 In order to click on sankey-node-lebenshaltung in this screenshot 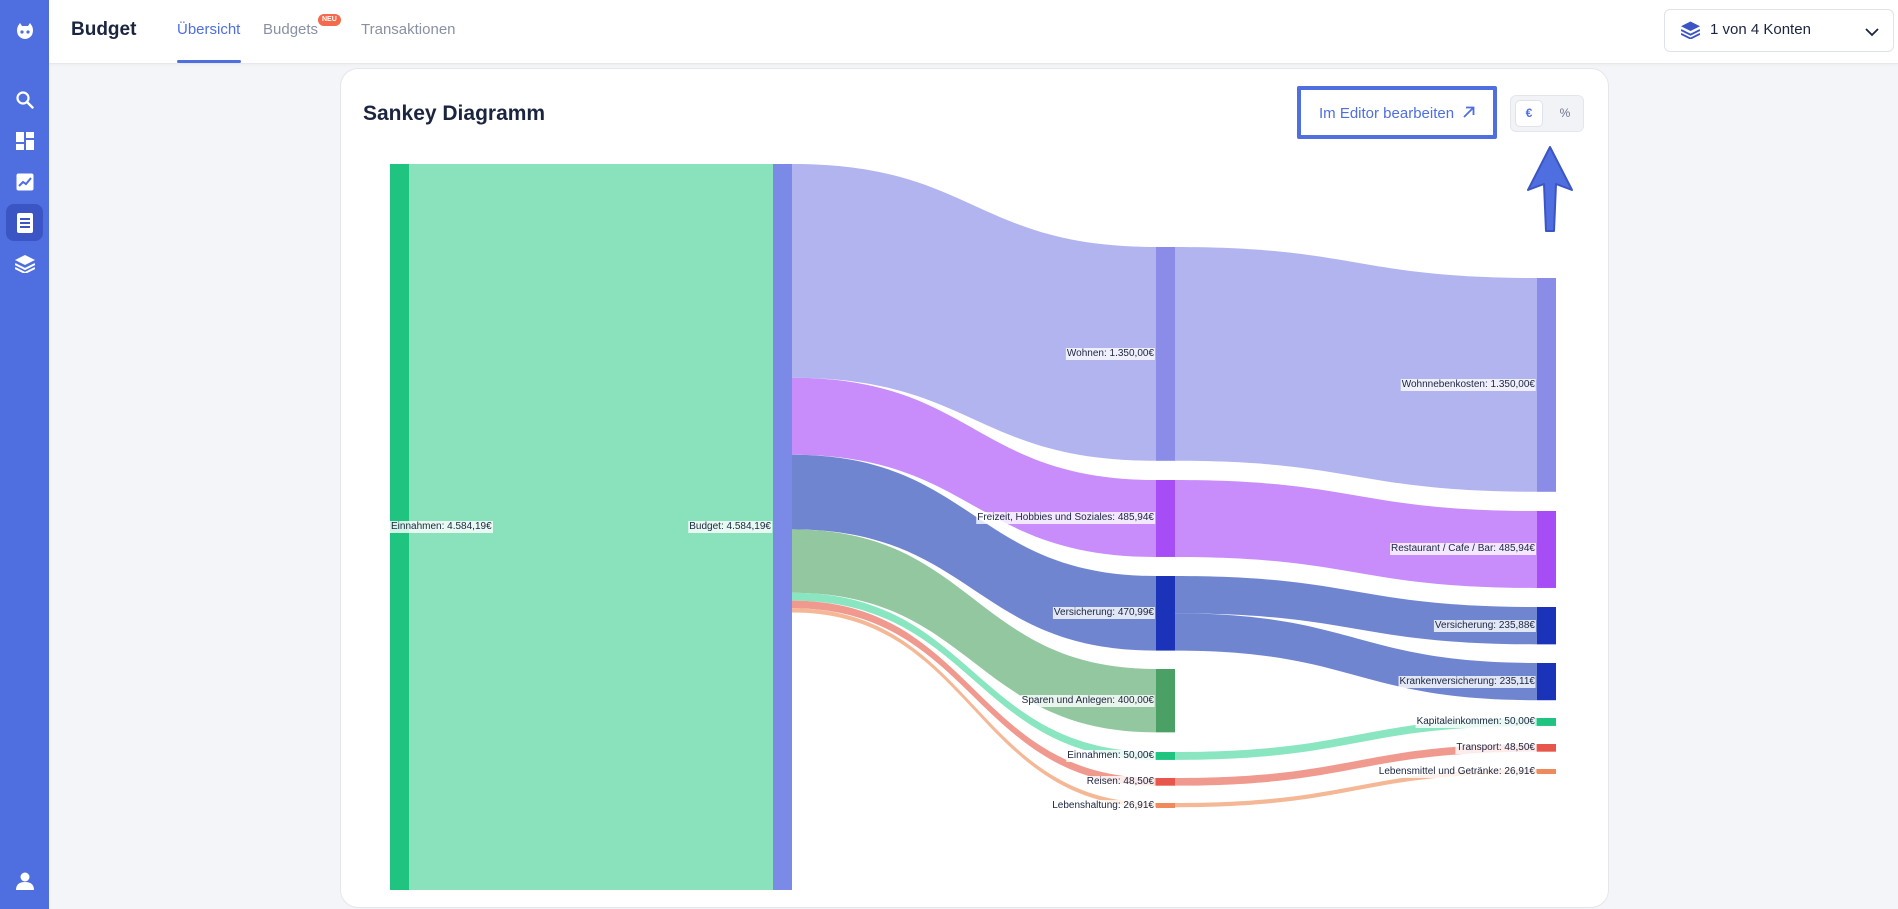, I will do `click(1165, 805)`.